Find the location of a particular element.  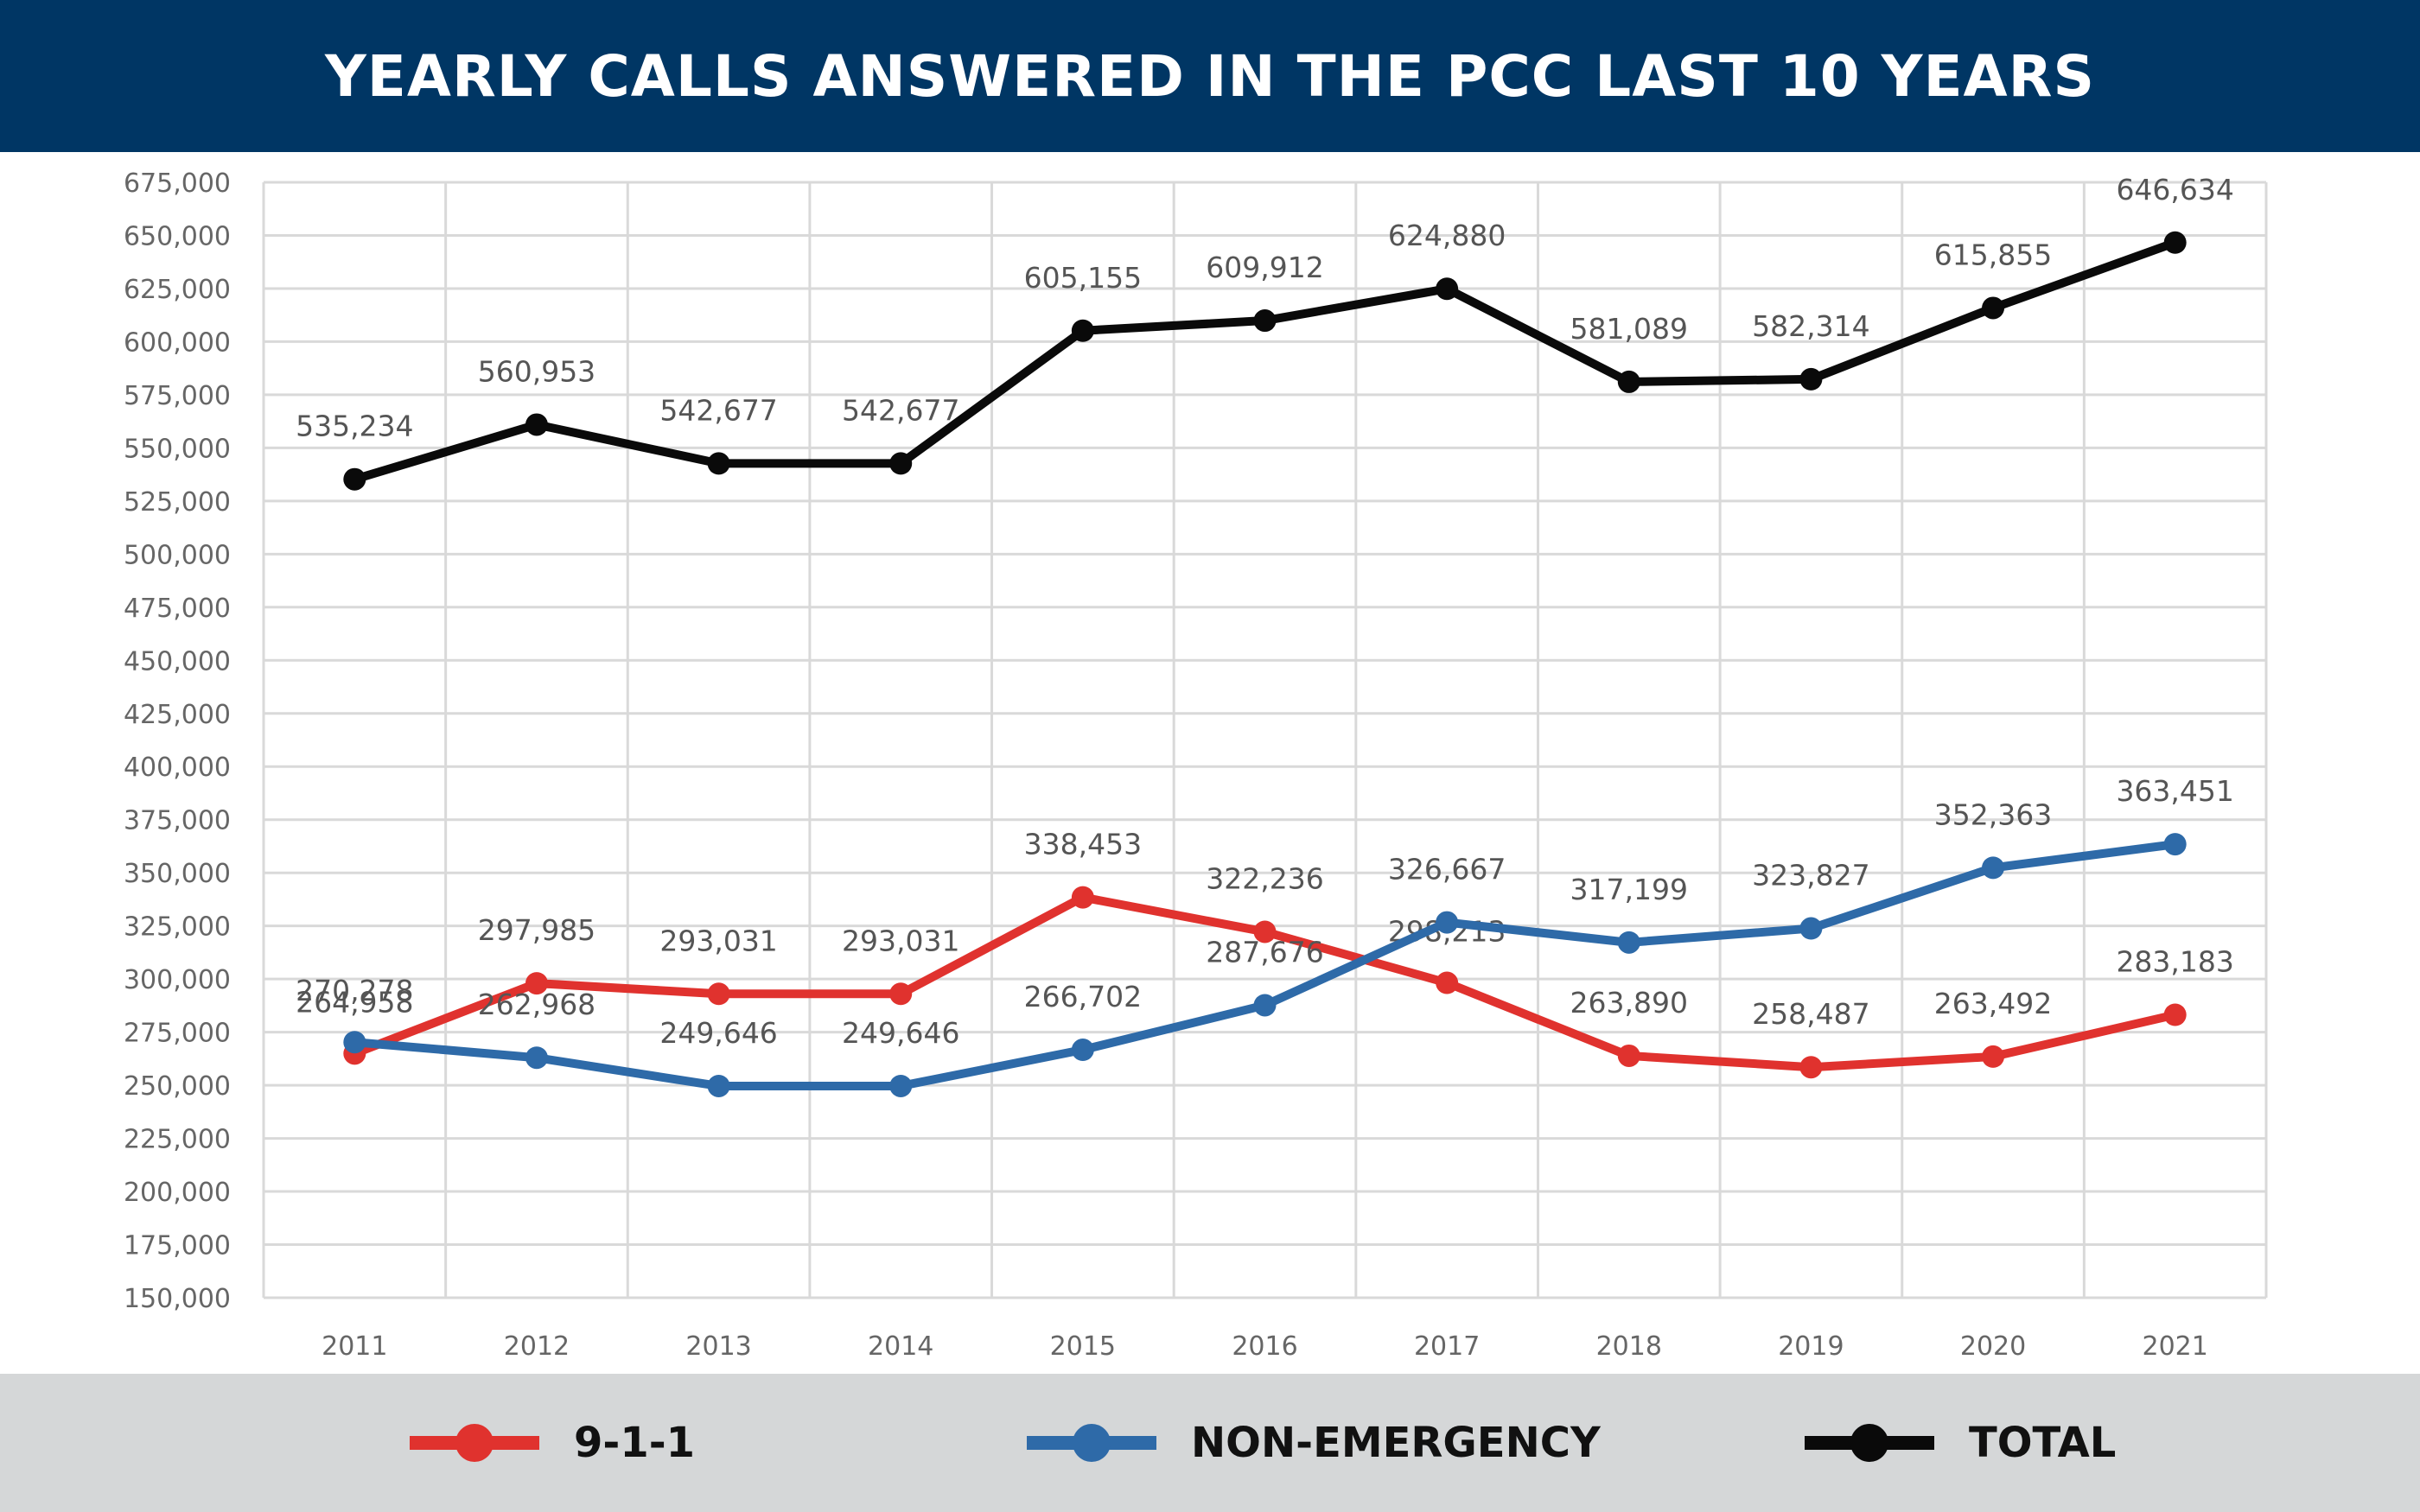

x-tick-label: 2014 is located at coordinates (900, 1346).